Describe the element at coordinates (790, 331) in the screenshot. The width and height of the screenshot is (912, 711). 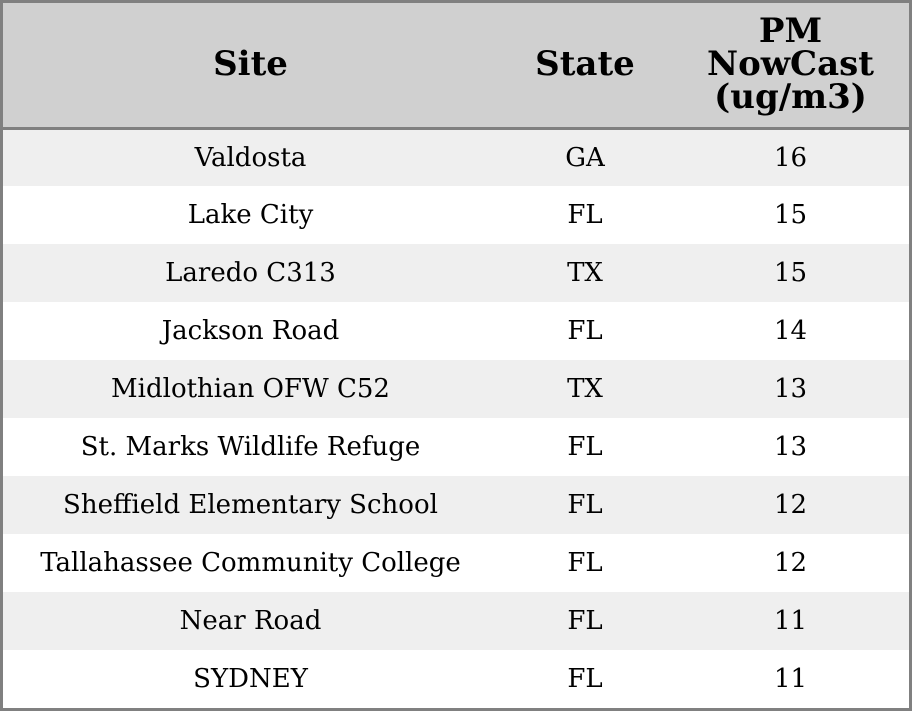
I see `cell-pm-nowcast: 14` at that location.